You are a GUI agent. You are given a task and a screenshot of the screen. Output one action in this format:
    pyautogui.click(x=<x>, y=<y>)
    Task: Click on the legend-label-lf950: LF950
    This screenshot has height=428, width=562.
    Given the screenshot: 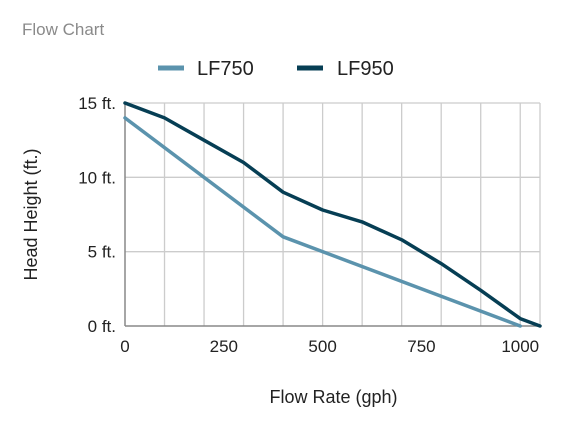 What is the action you would take?
    pyautogui.click(x=365, y=69)
    